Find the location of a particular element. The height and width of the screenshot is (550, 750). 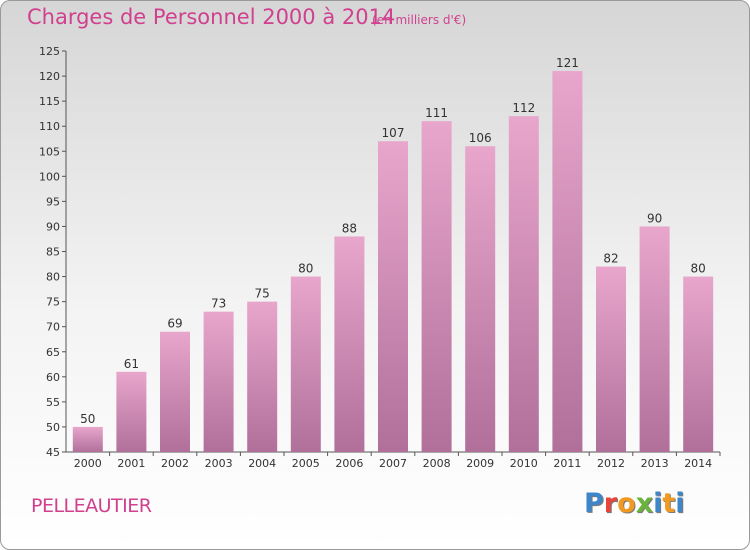

x-tick-label: 2000 is located at coordinates (88, 463).